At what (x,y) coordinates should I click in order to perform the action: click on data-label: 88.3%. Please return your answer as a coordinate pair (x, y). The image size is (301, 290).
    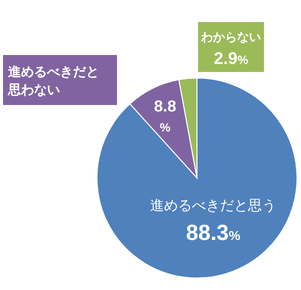
    Looking at the image, I should click on (213, 232).